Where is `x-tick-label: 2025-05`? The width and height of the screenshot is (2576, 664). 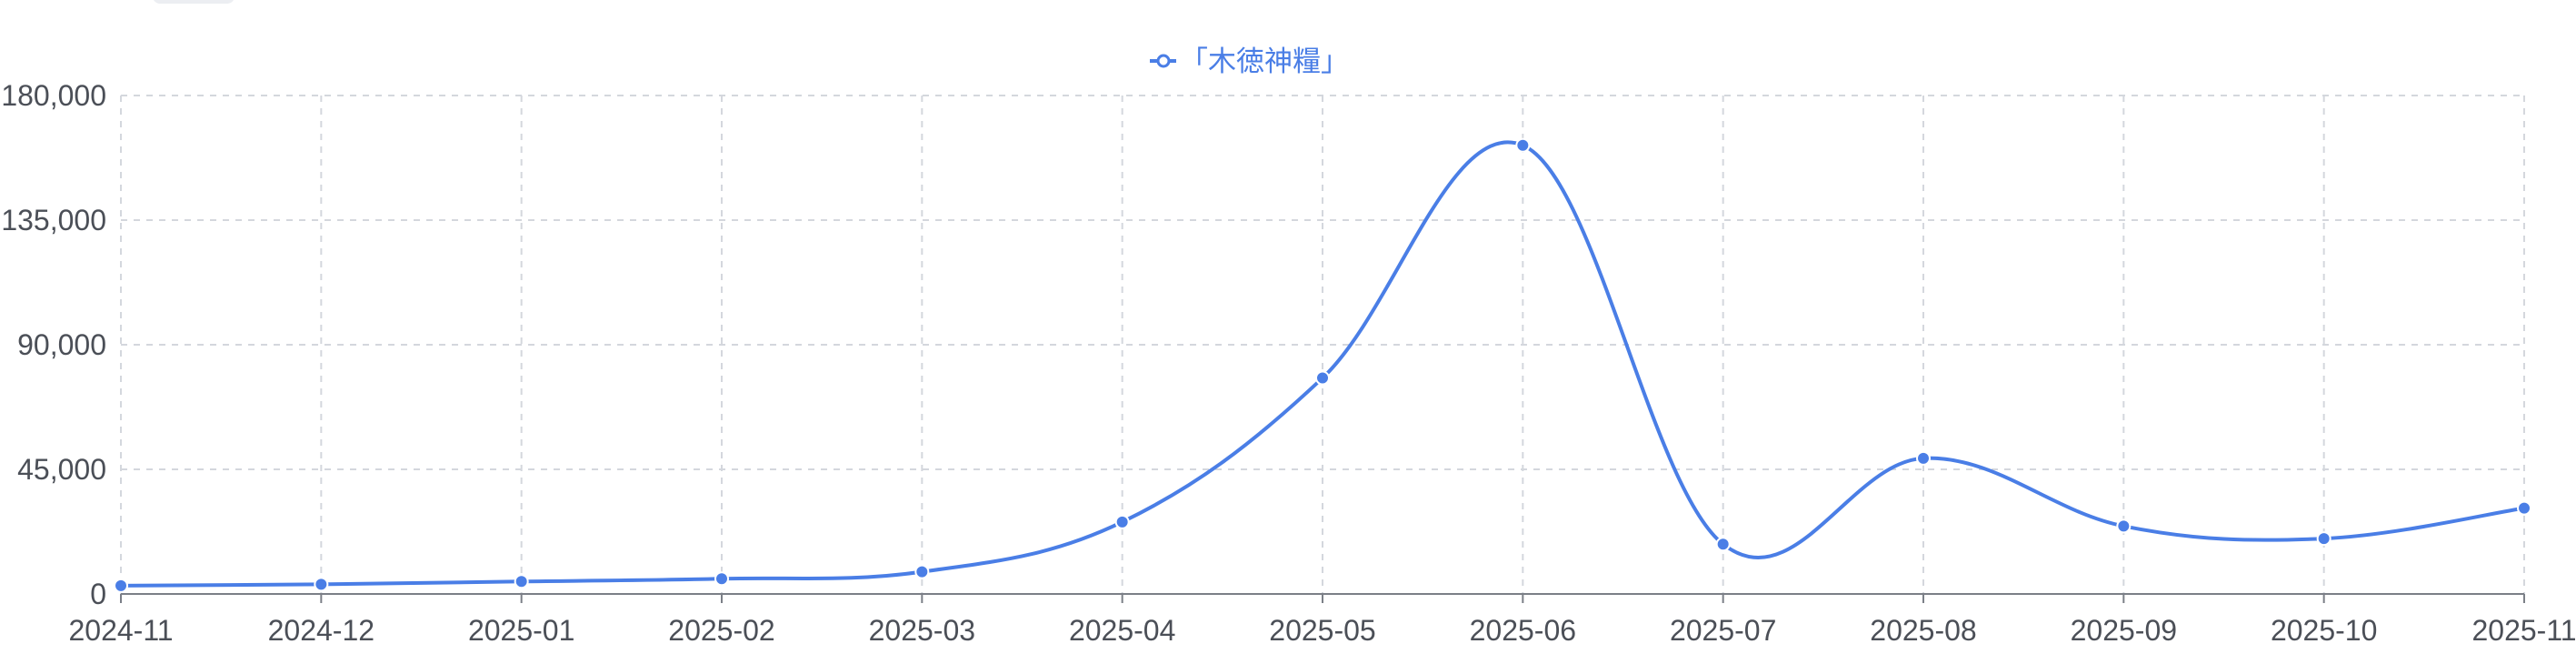
x-tick-label: 2025-05 is located at coordinates (1322, 630).